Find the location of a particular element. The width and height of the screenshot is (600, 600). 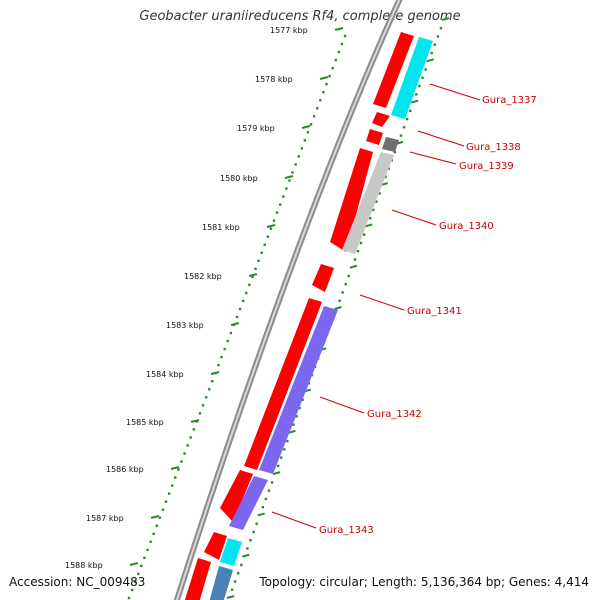

gene-label: Gura_1342 is located at coordinates (394, 414).